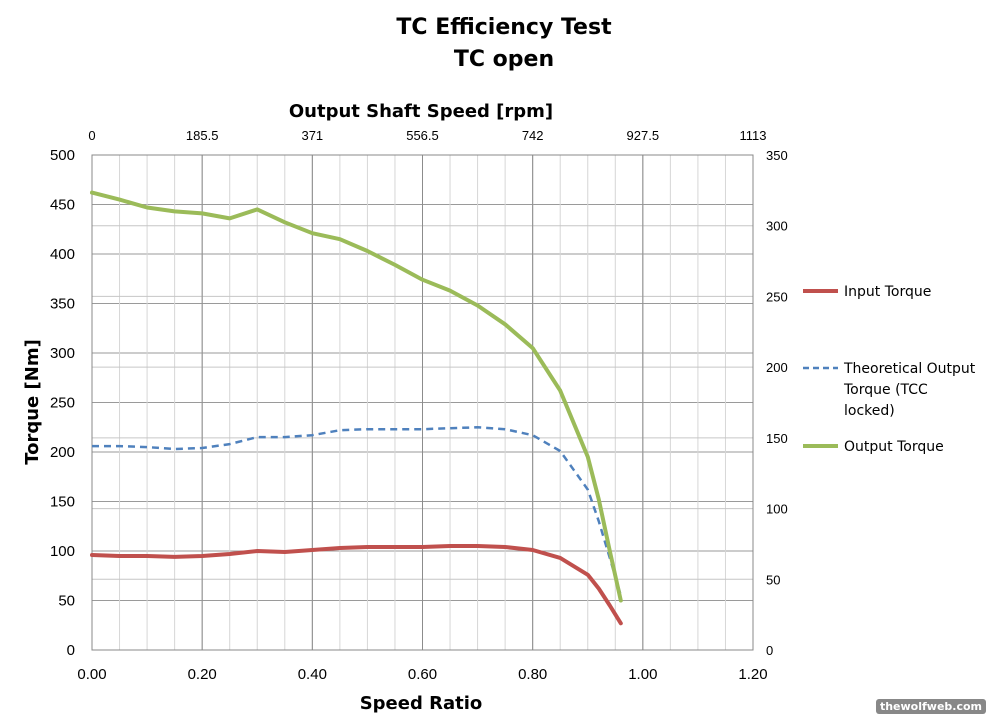  I want to click on y-tick-label: 250, so click(62, 403).